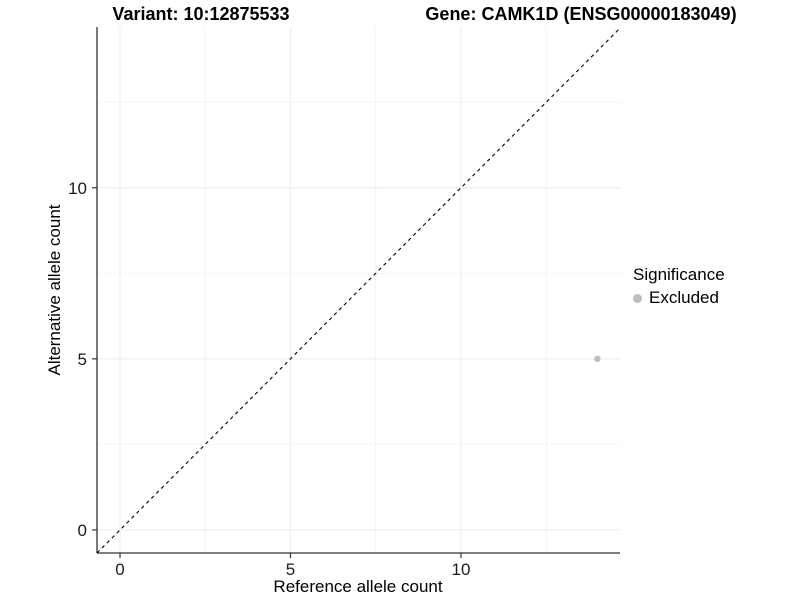  Describe the element at coordinates (684, 297) in the screenshot. I see `legend-item-label: Excluded` at that location.